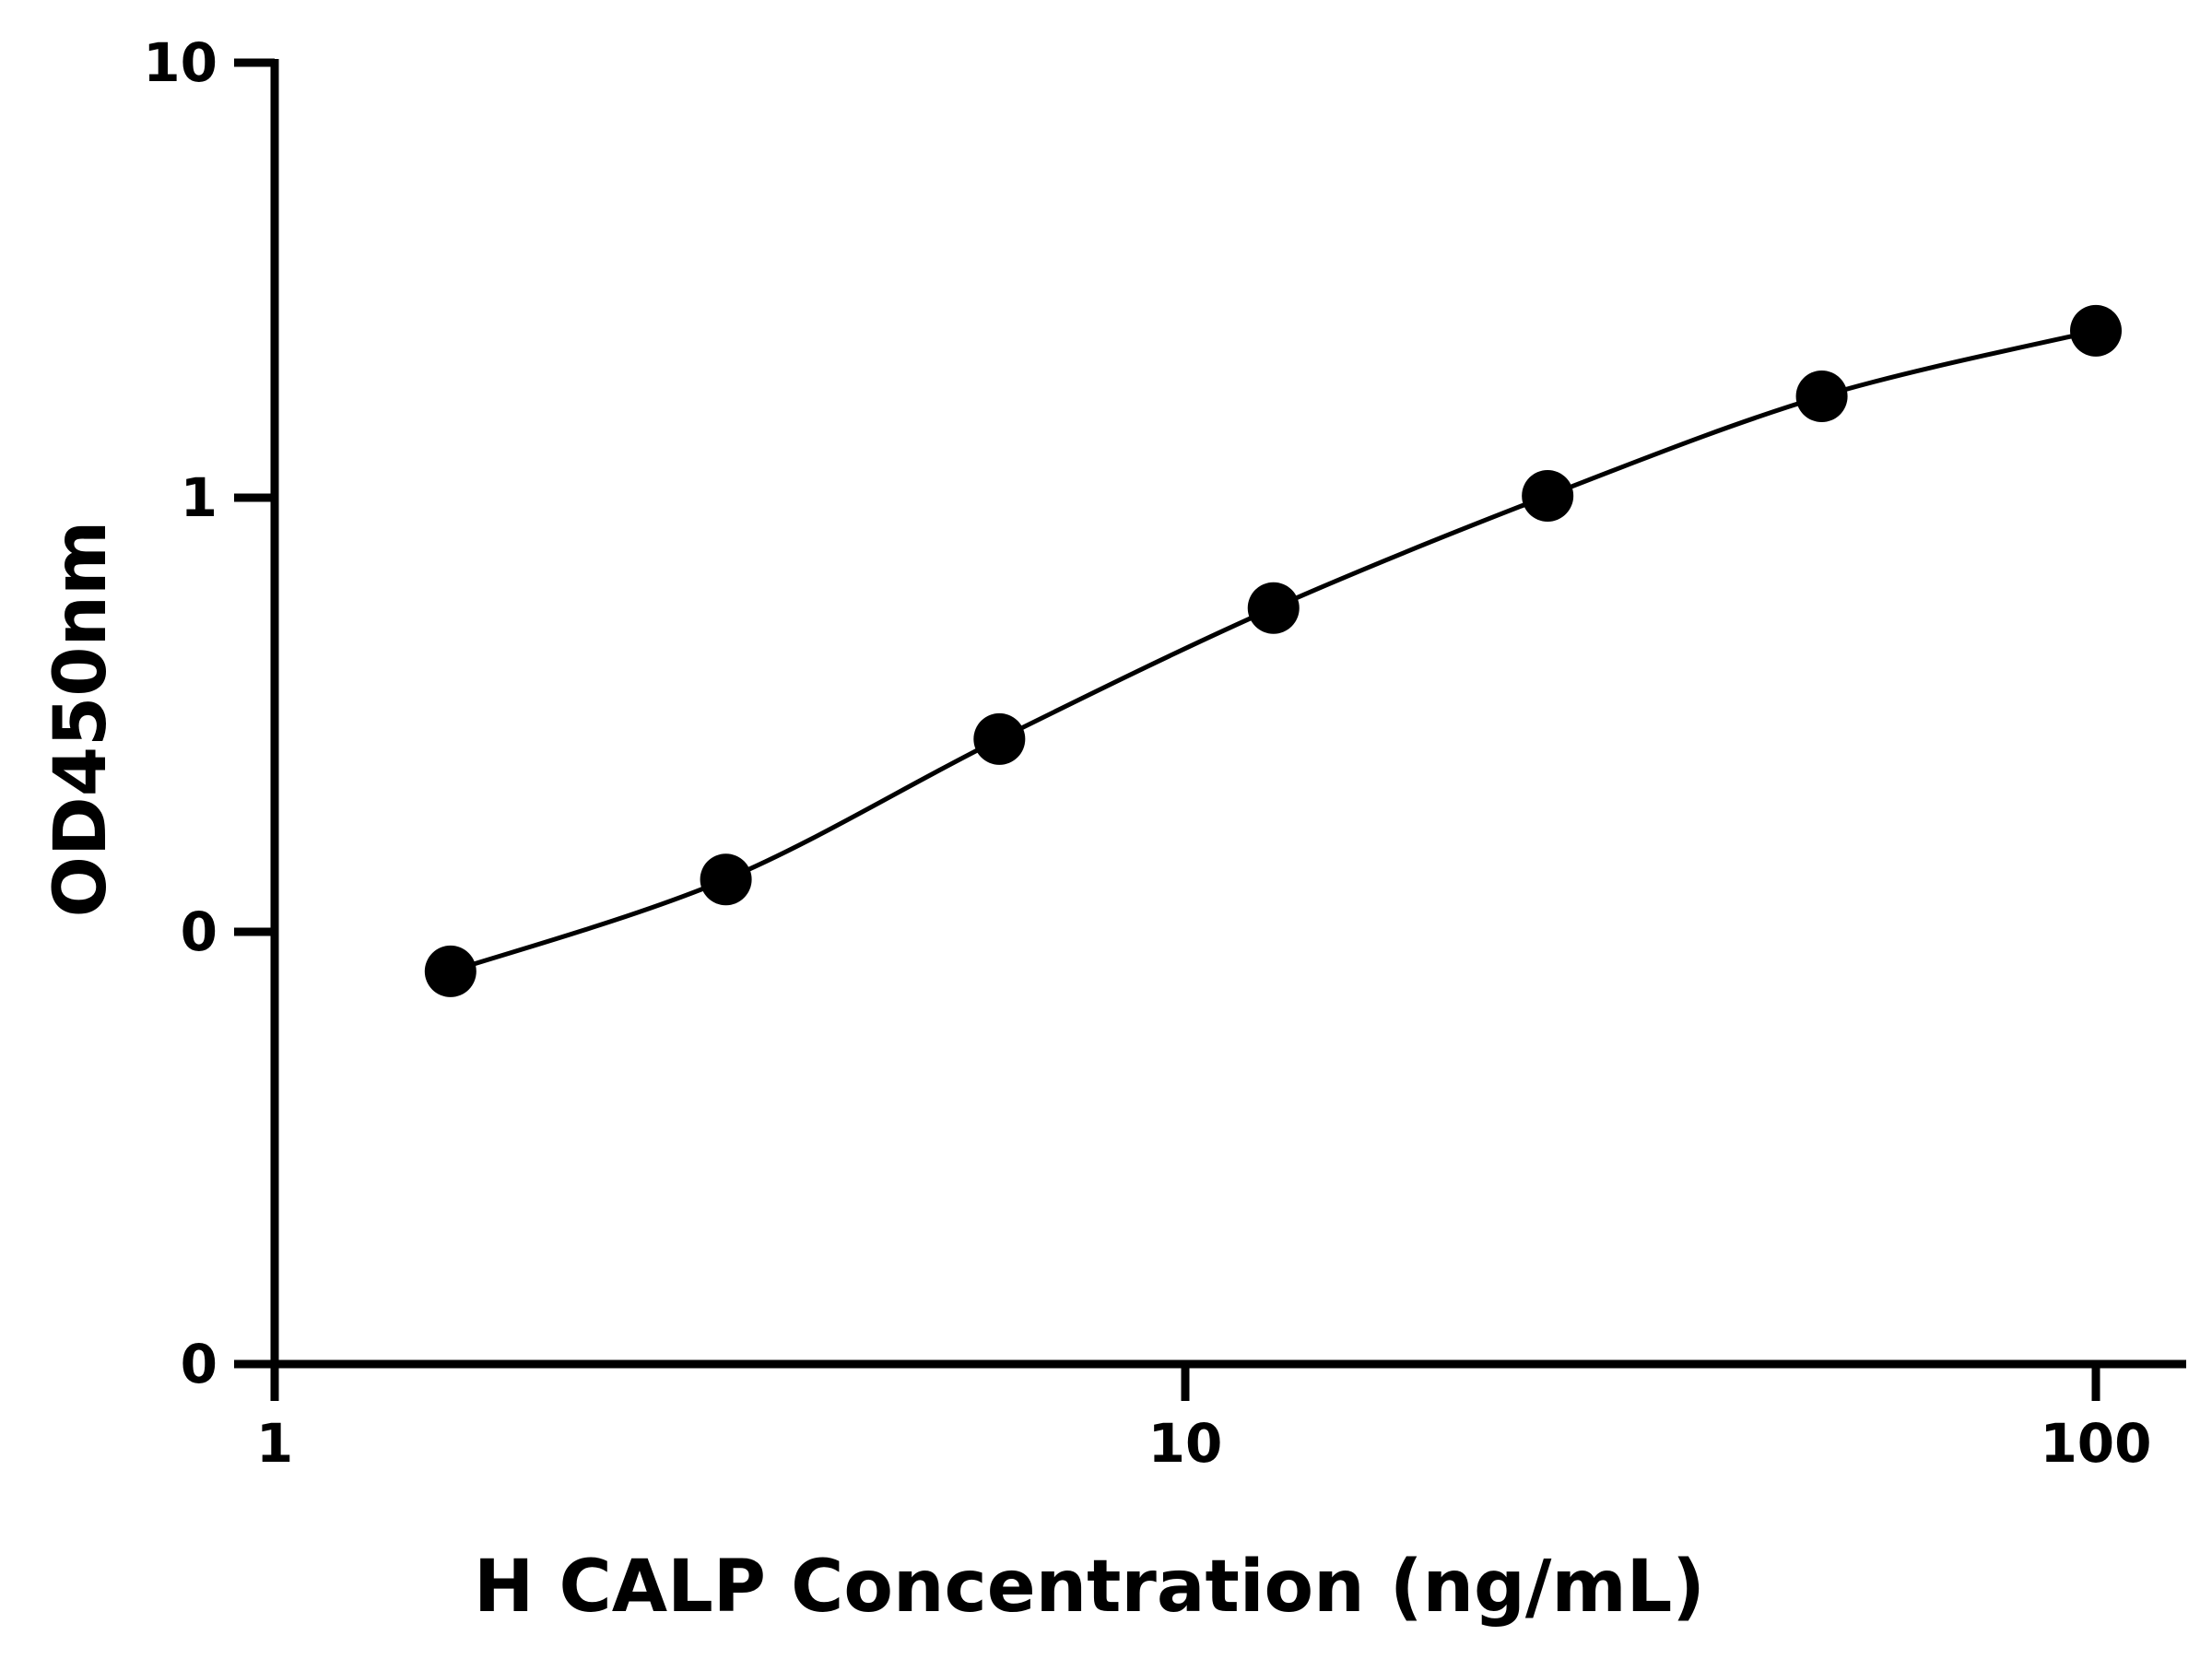  Describe the element at coordinates (180, 62) in the screenshot. I see `y-tick-label: 10` at that location.